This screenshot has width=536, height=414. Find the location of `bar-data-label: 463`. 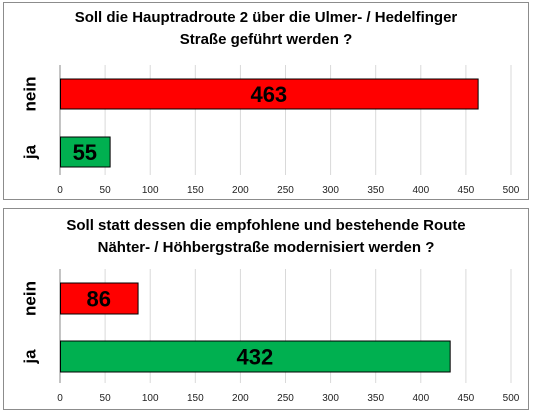

bar-data-label: 463 is located at coordinates (268, 94).